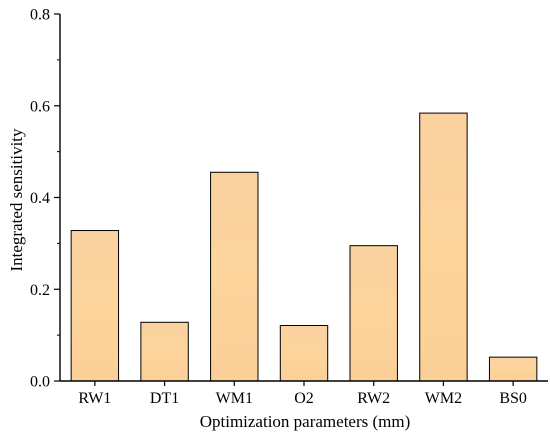 The height and width of the screenshot is (435, 550). Describe the element at coordinates (373, 313) in the screenshot. I see `bar-rw2` at that location.